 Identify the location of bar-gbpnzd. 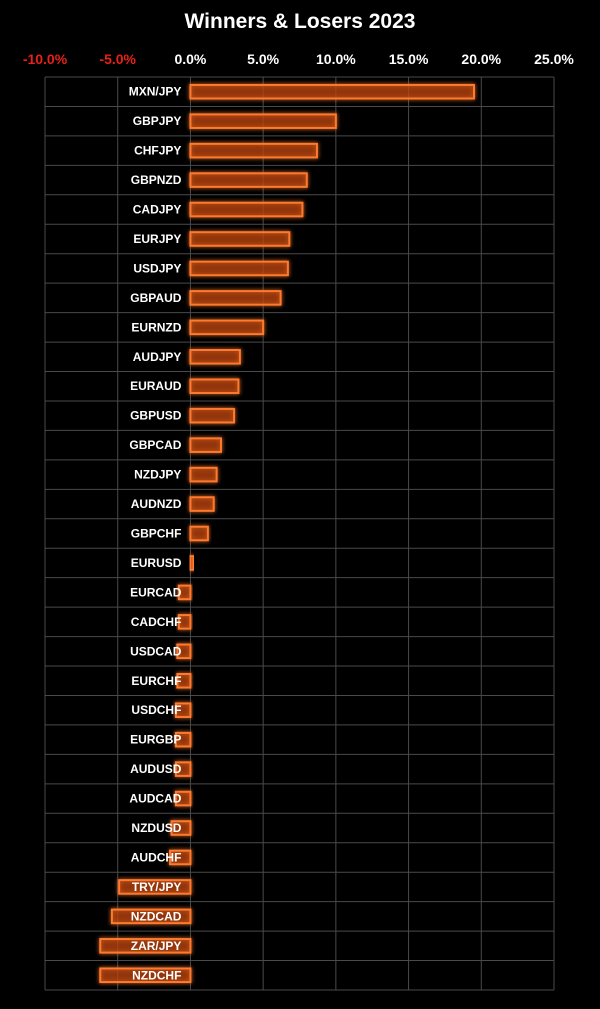
(248, 180).